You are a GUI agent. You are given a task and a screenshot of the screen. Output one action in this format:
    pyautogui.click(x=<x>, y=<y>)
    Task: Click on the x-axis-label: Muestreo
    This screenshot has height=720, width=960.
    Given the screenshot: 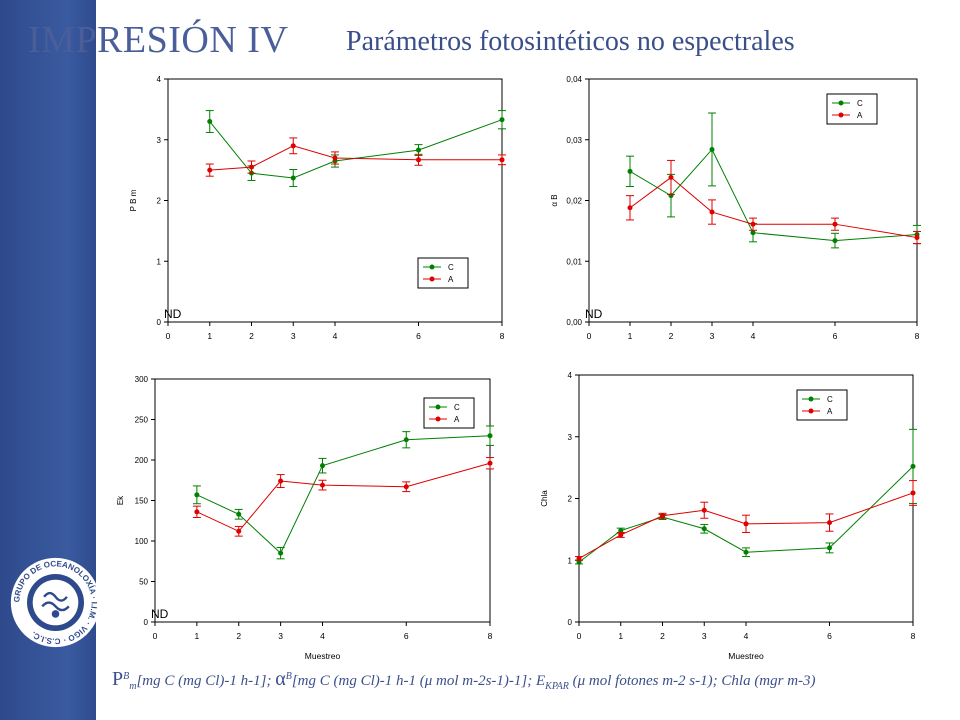 What is the action you would take?
    pyautogui.click(x=746, y=656)
    